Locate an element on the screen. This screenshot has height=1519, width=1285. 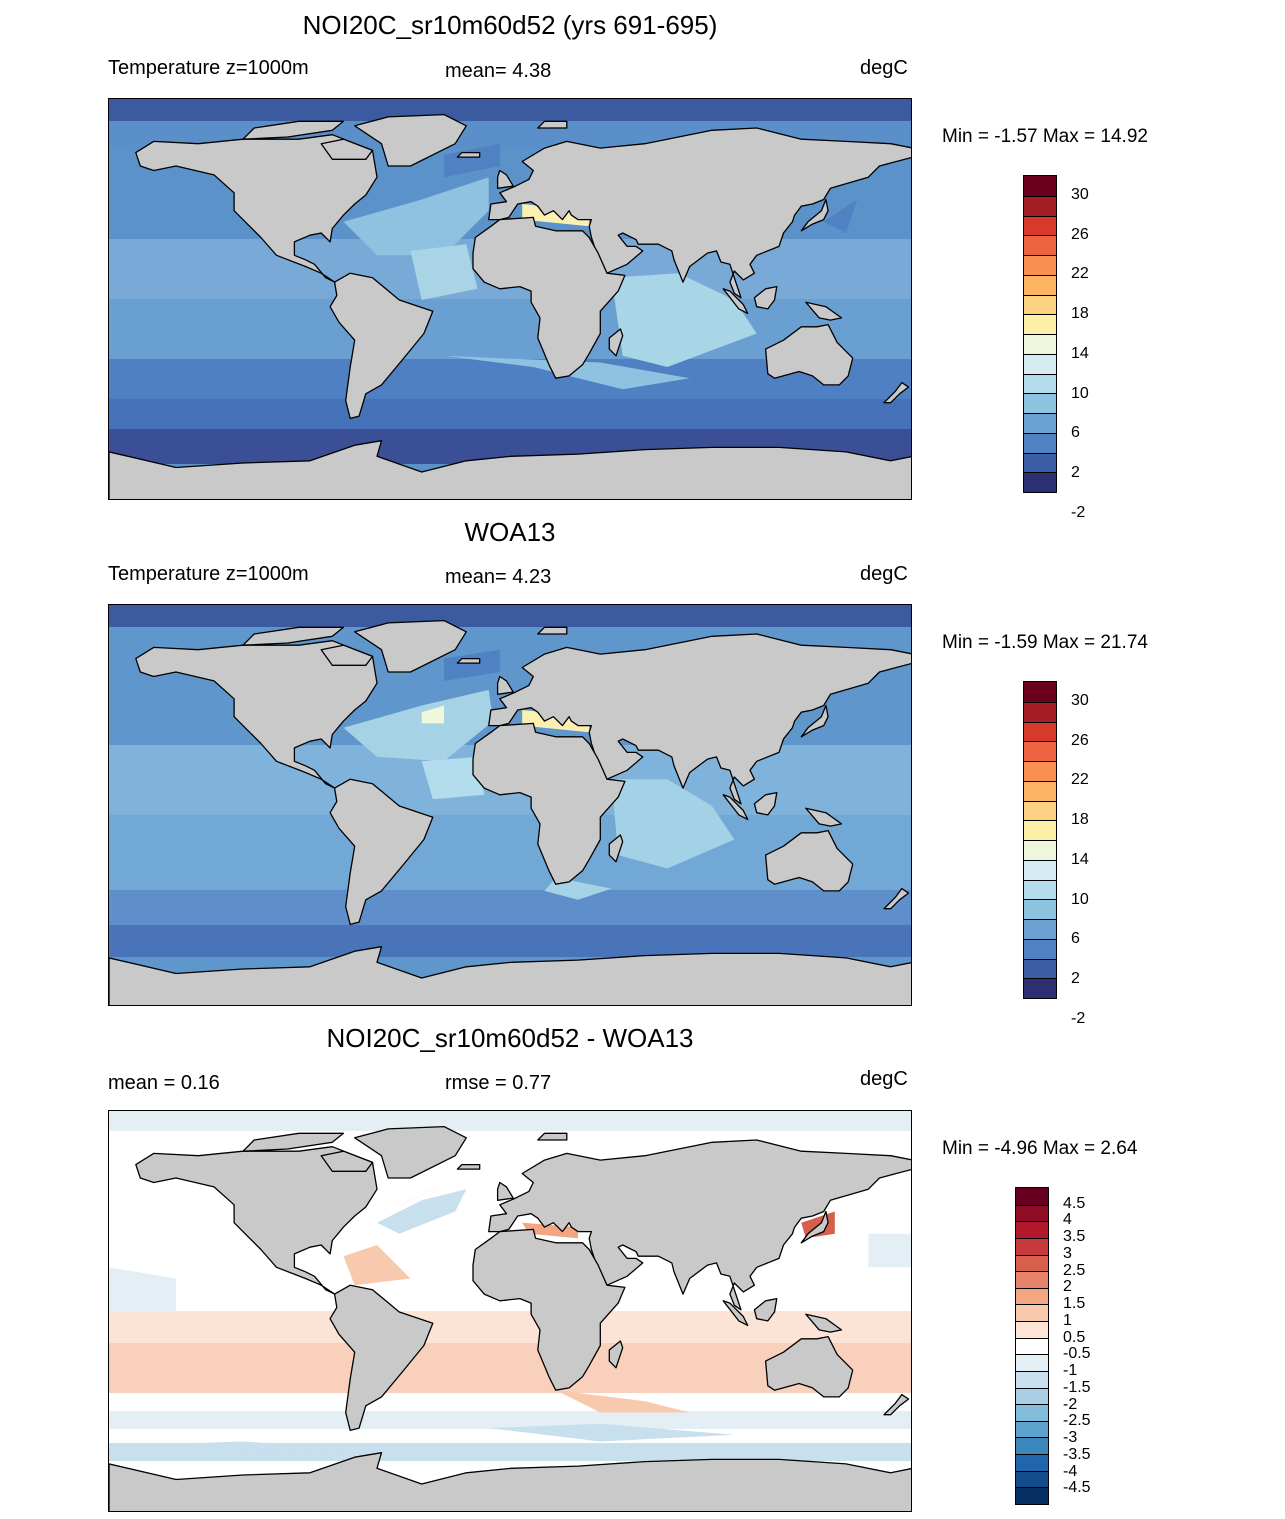
panel-3-mean-label: mean = 0.16 is located at coordinates (164, 1083).